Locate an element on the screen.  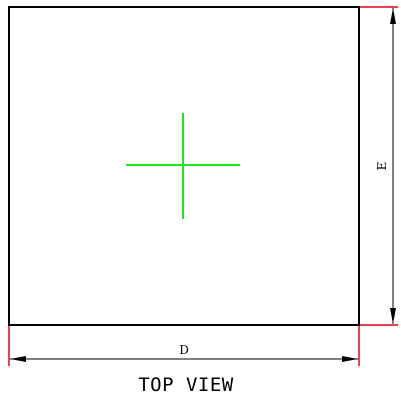
d-arrow-right is located at coordinates (350, 359).